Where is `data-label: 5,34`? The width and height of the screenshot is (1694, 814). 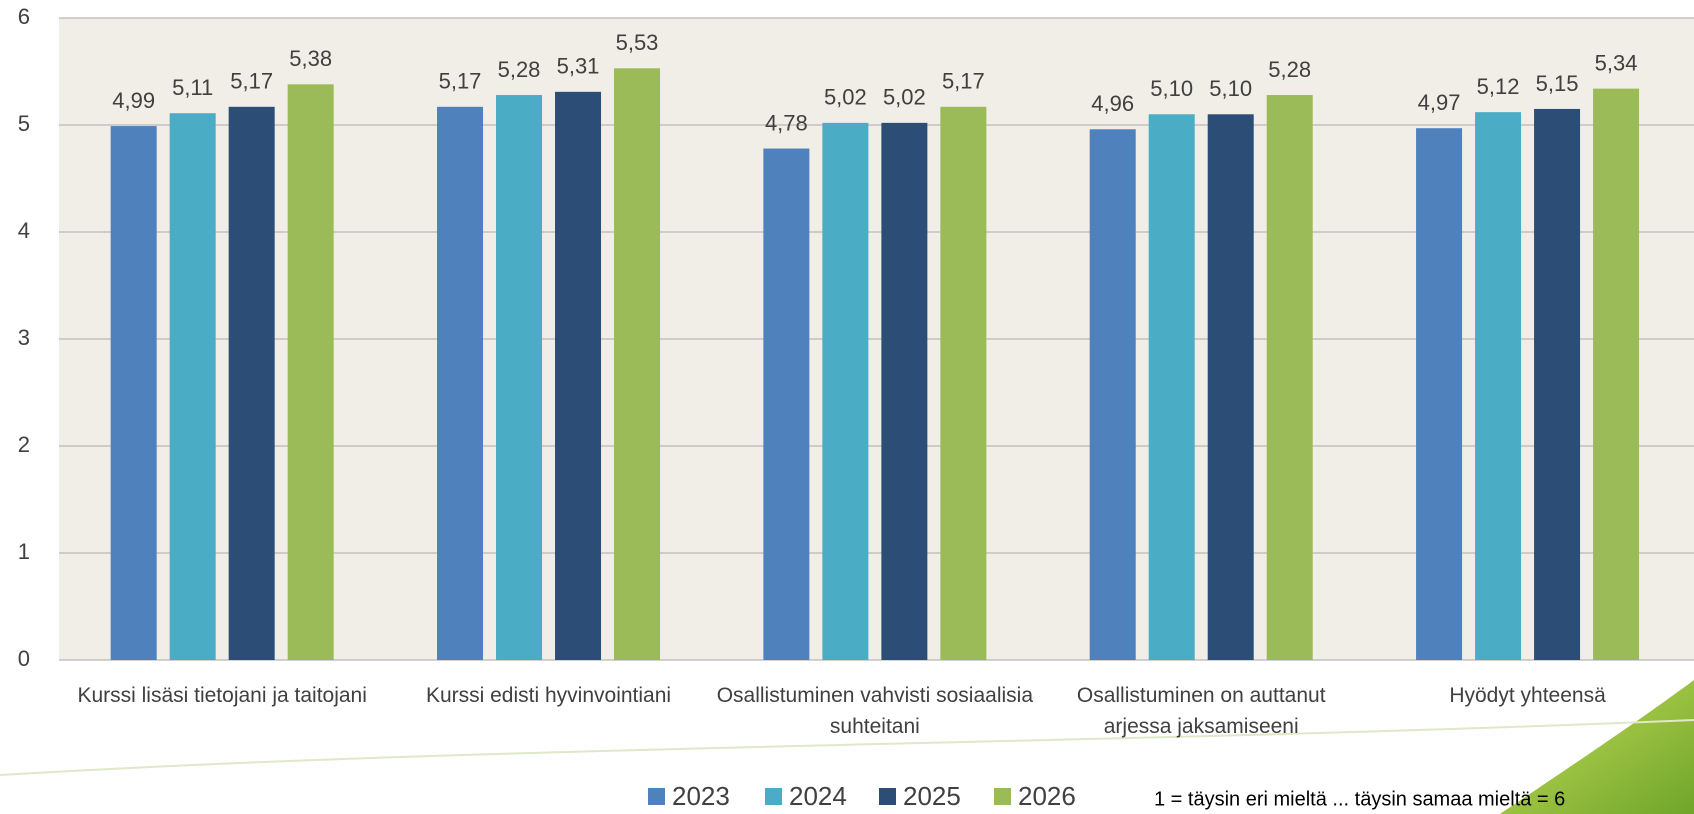
data-label: 5,34 is located at coordinates (1616, 62).